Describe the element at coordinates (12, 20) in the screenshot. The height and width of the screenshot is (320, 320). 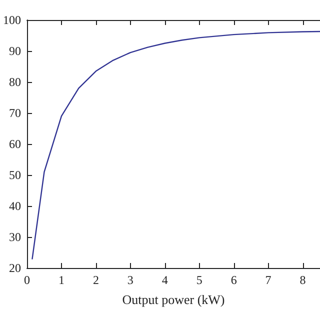
I see `y-tick-label: 100` at that location.